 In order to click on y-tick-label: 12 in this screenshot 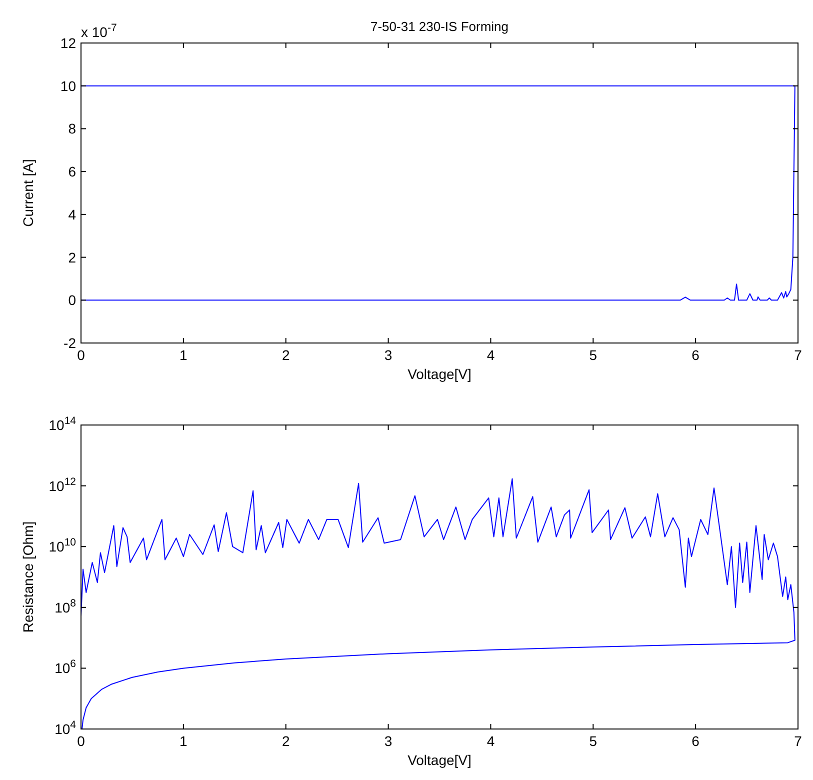, I will do `click(68, 43)`.